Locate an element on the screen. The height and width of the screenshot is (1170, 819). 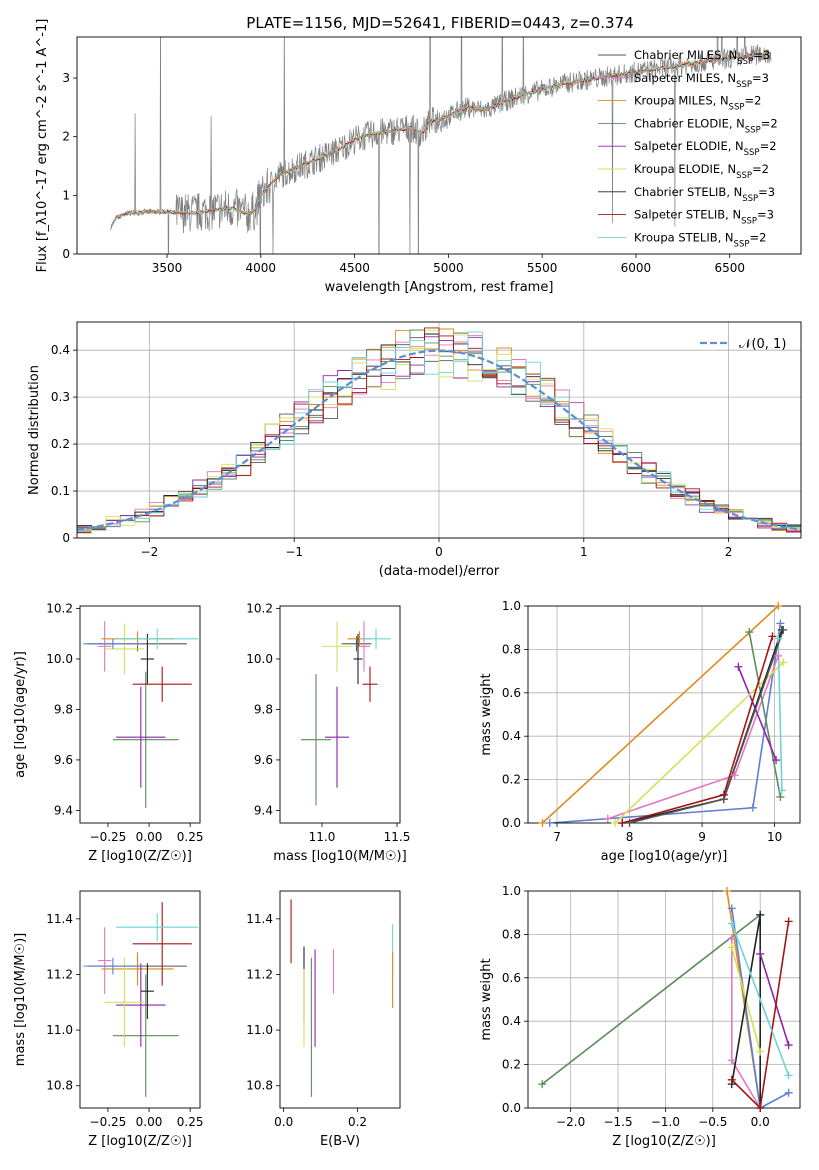
x-tick-label: −2 is located at coordinates (150, 552).